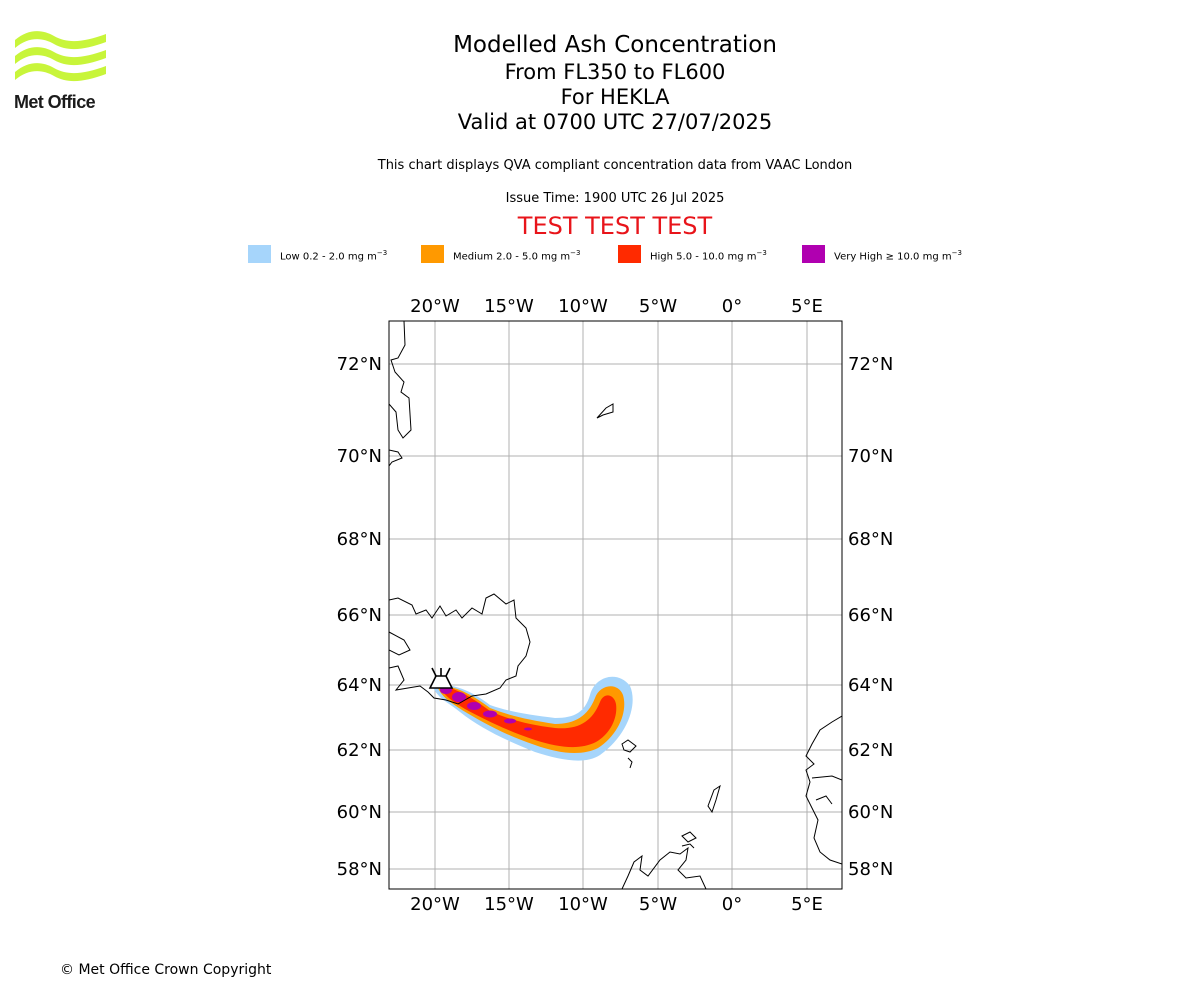 The height and width of the screenshot is (1000, 1200). Describe the element at coordinates (664, 867) in the screenshot. I see `coastline-scotland` at that location.